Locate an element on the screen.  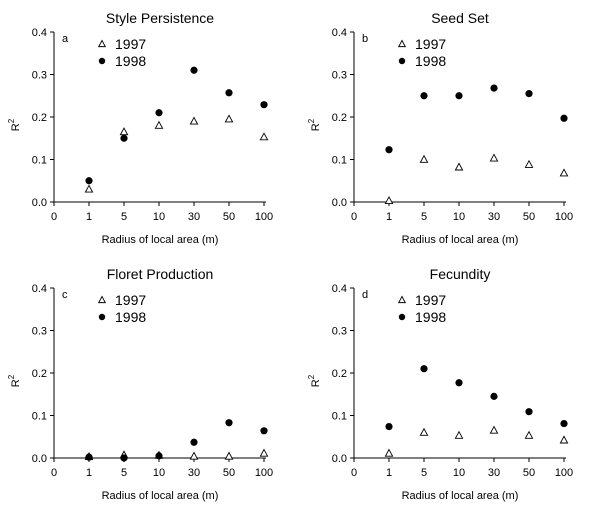
y-tick-label: 0.1 is located at coordinates (39, 417).